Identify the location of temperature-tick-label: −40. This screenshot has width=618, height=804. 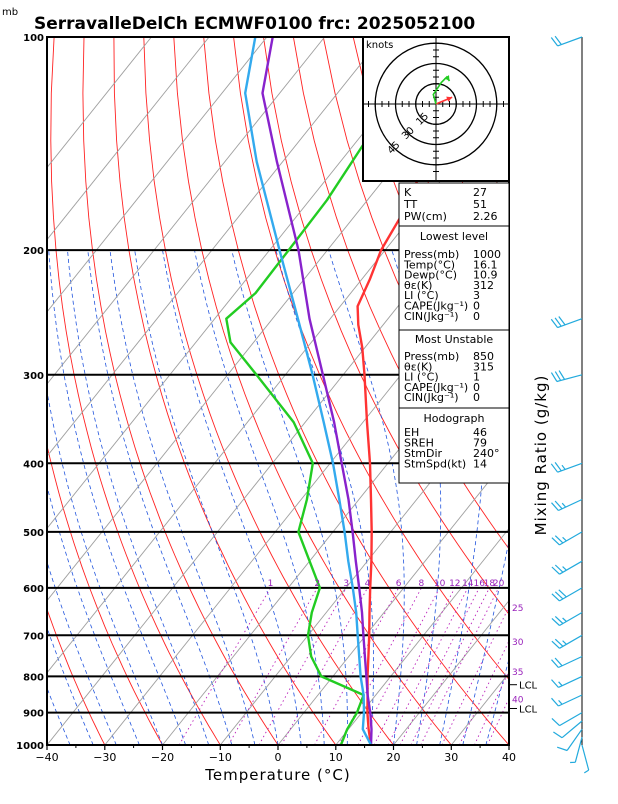
(46, 757).